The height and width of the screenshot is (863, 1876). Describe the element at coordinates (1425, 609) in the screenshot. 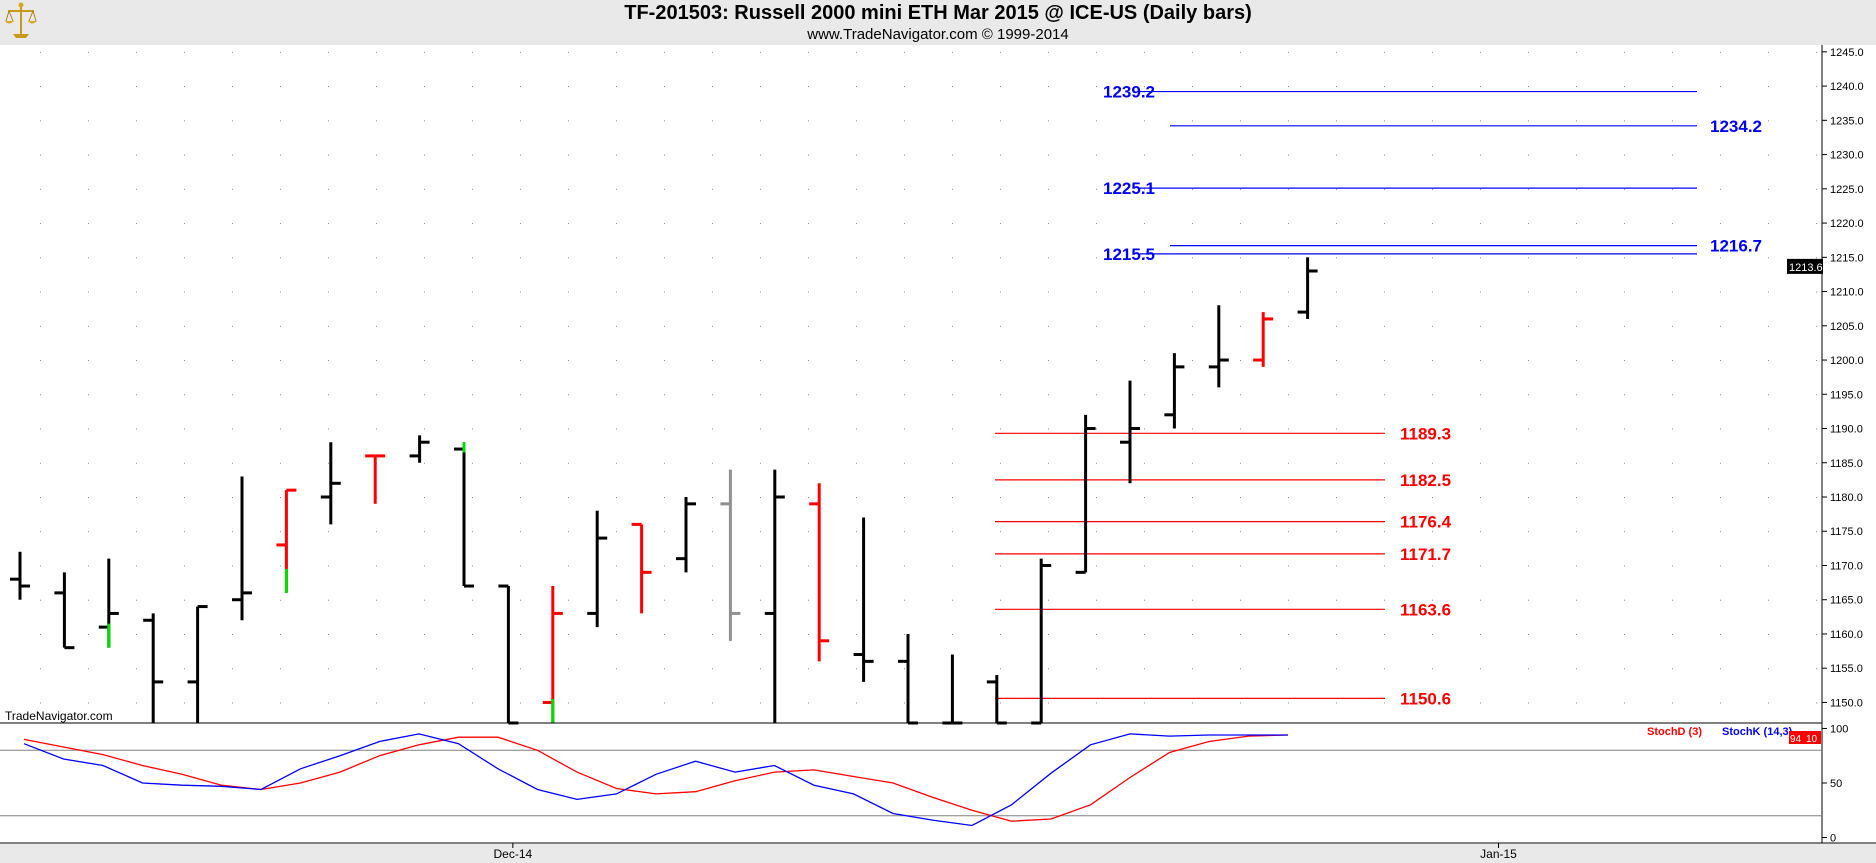

I see `support-level-label: 1163.6` at that location.